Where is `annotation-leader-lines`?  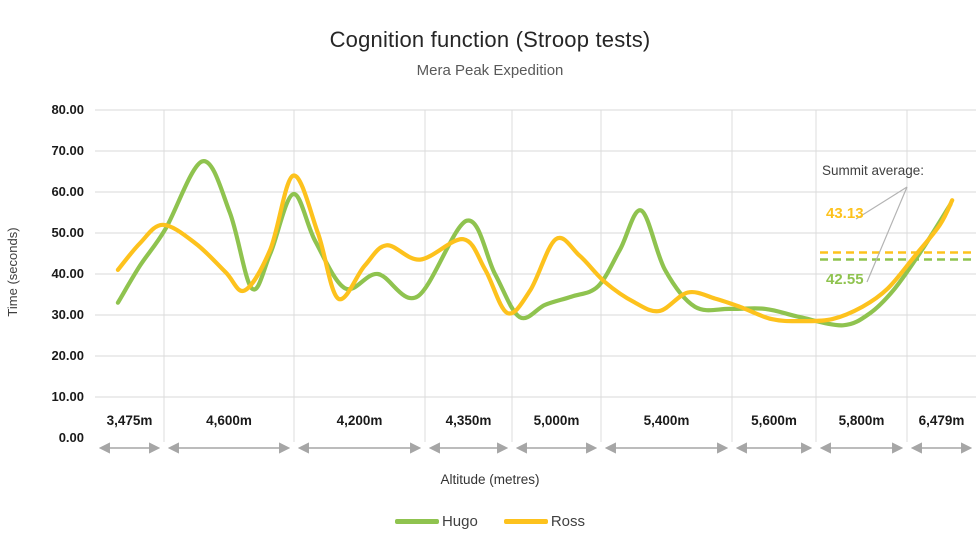
annotation-leader-lines is located at coordinates (881, 234).